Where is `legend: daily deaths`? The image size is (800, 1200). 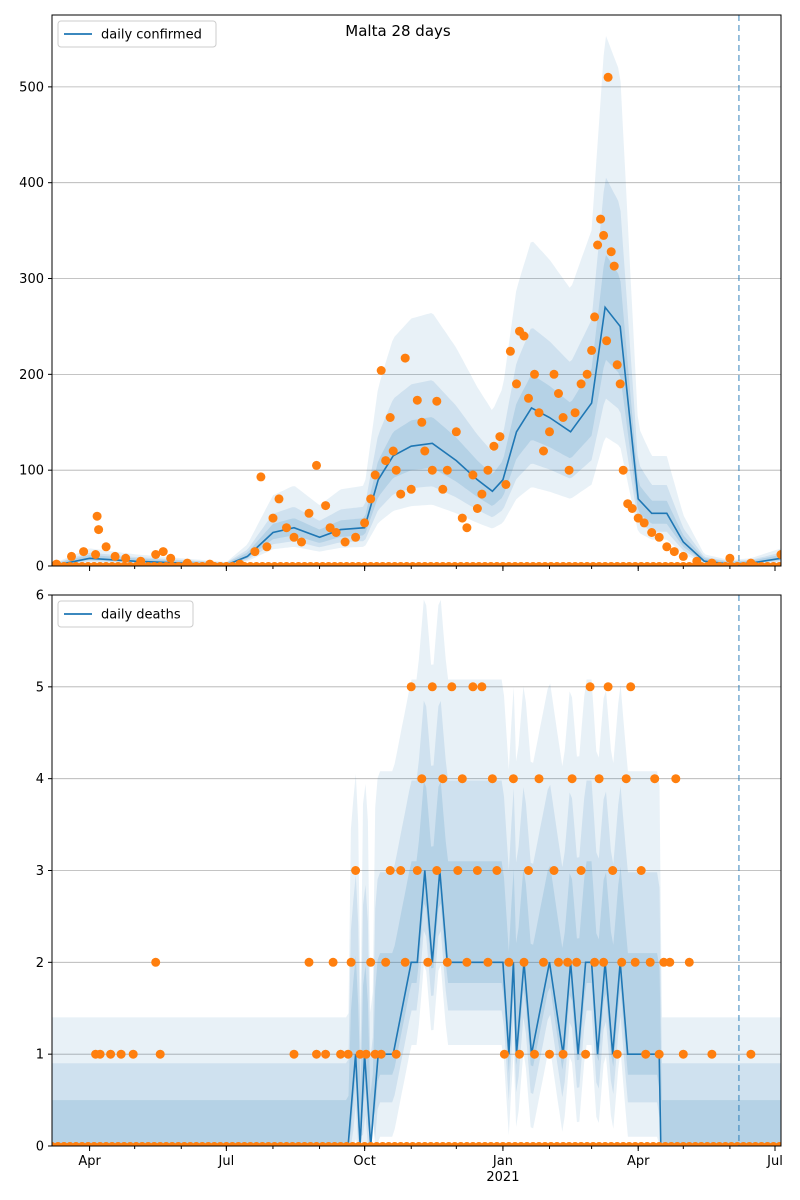
legend: daily deaths is located at coordinates (125, 614).